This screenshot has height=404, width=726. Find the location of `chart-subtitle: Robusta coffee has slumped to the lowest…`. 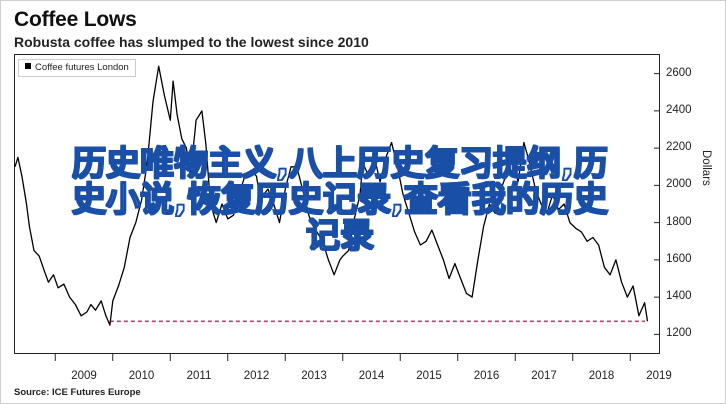

chart-subtitle: Robusta coffee has slumped to the lowest… is located at coordinates (191, 42).